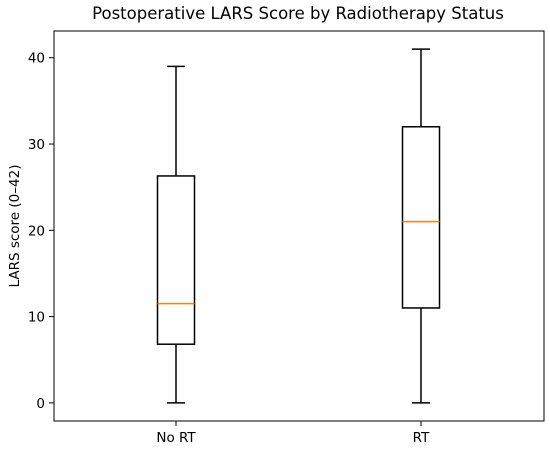 Image resolution: width=550 pixels, height=453 pixels. What do you see at coordinates (36, 59) in the screenshot?
I see `y-tick-label-40: 40` at bounding box center [36, 59].